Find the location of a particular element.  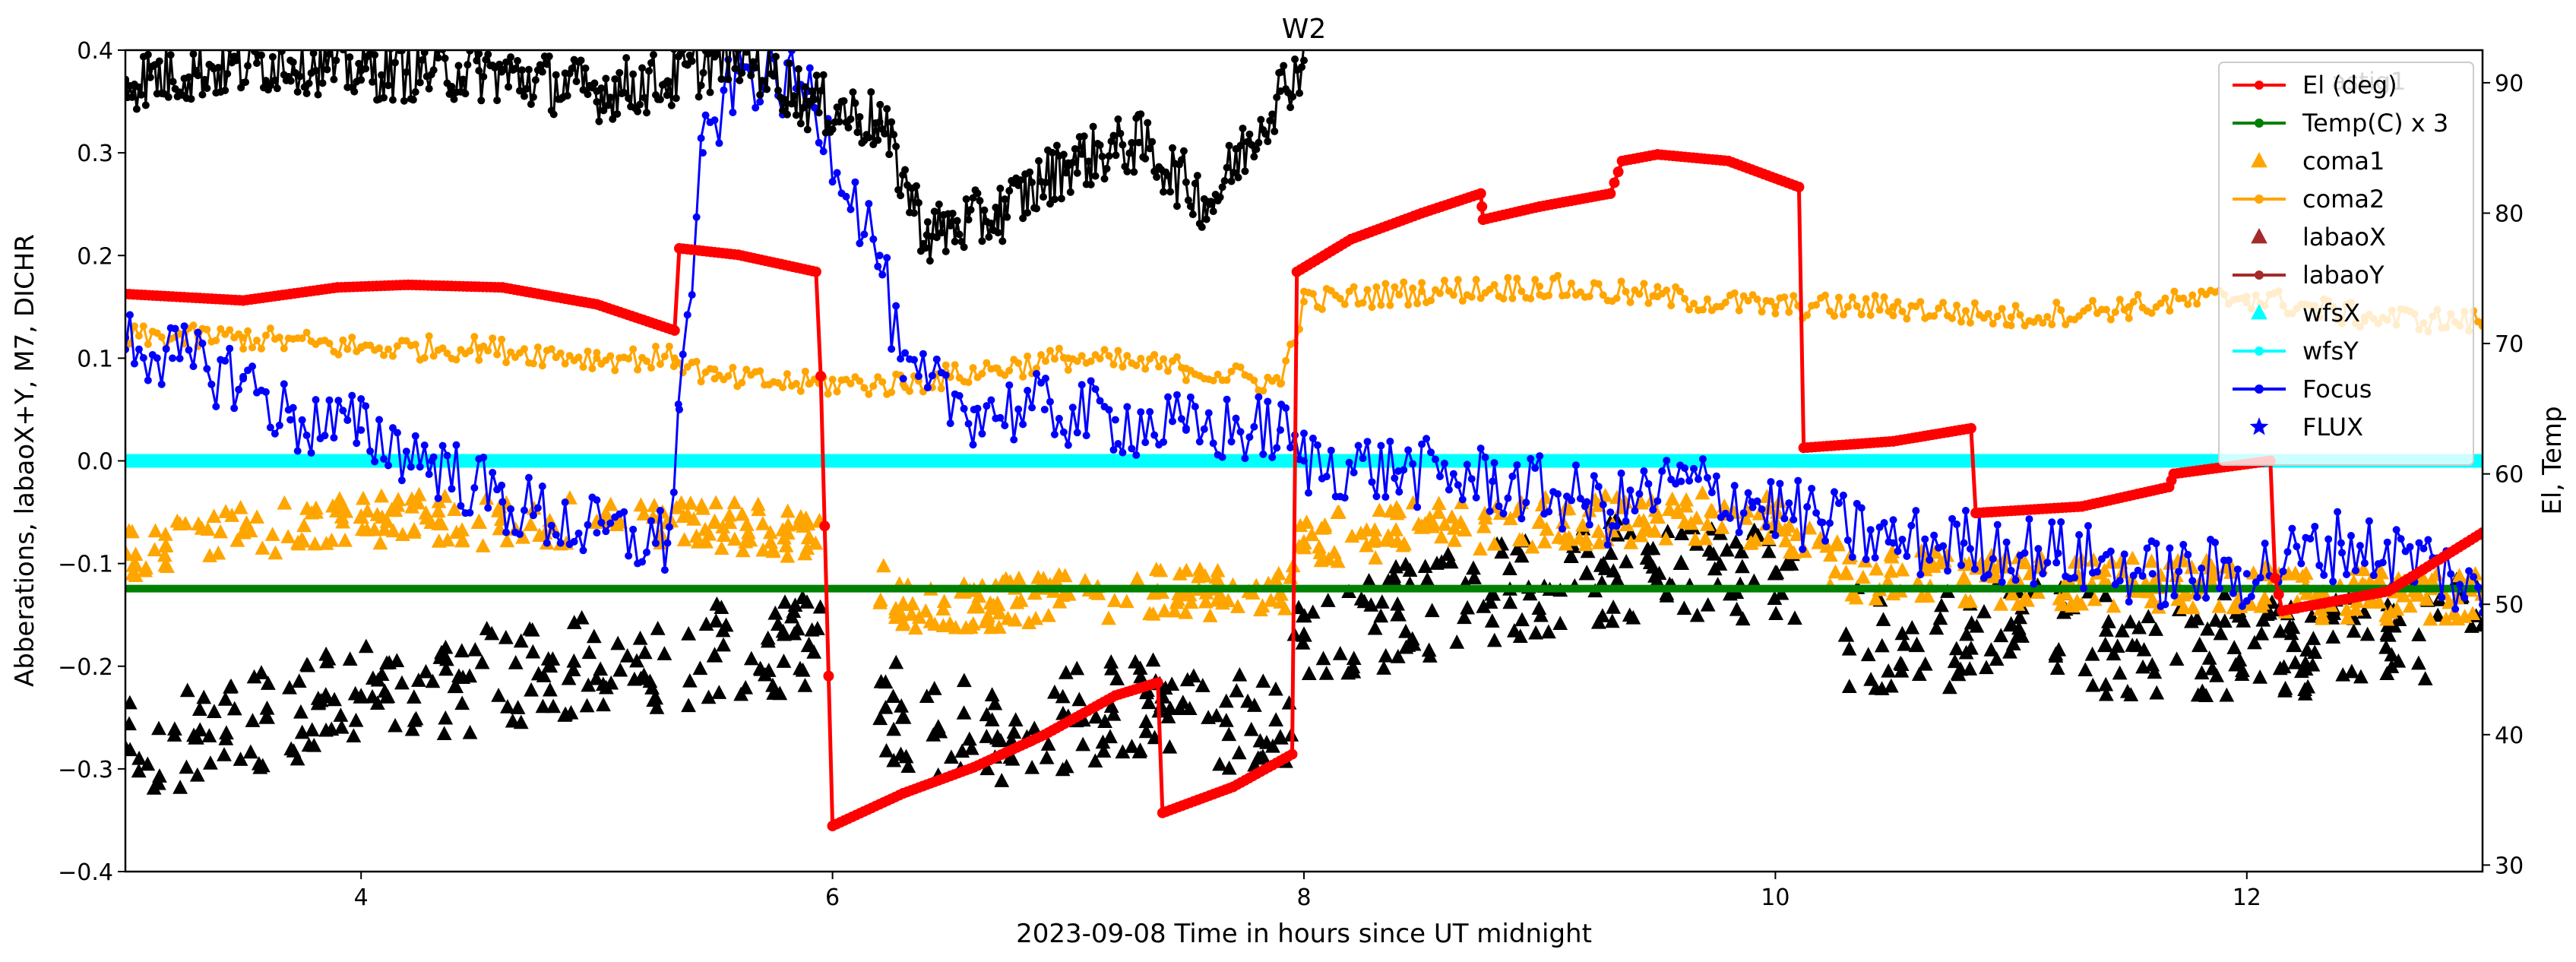

y-axis-right-label: El, Temp is located at coordinates (2552, 460).